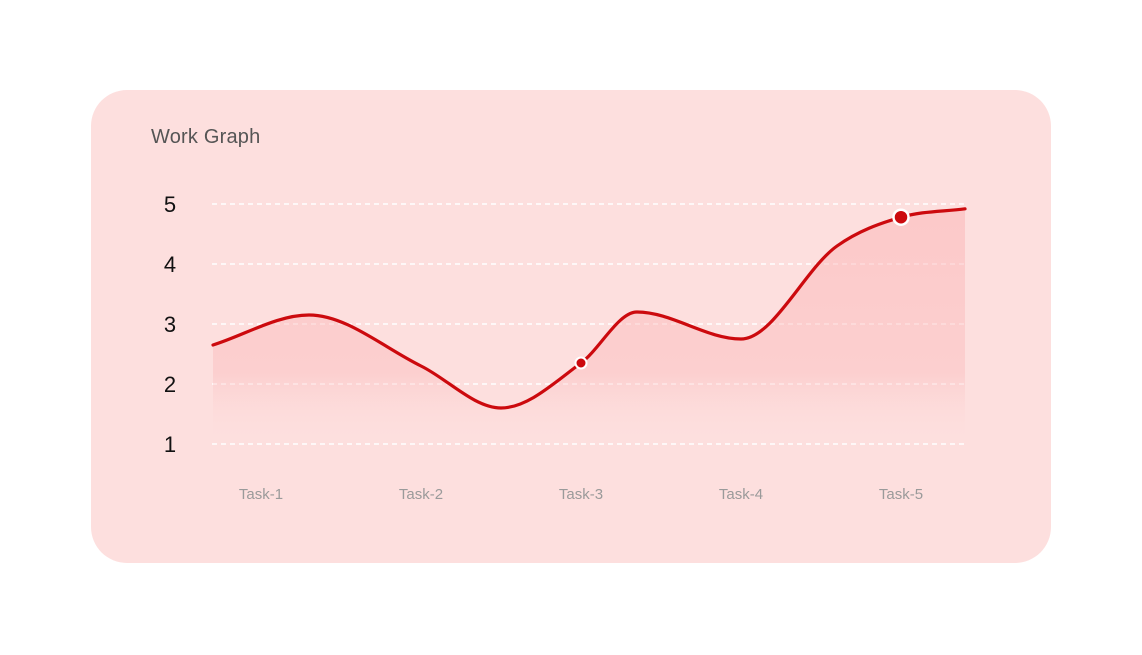 This screenshot has width=1142, height=655. Describe the element at coordinates (170, 384) in the screenshot. I see `y-tick-label: 2` at that location.